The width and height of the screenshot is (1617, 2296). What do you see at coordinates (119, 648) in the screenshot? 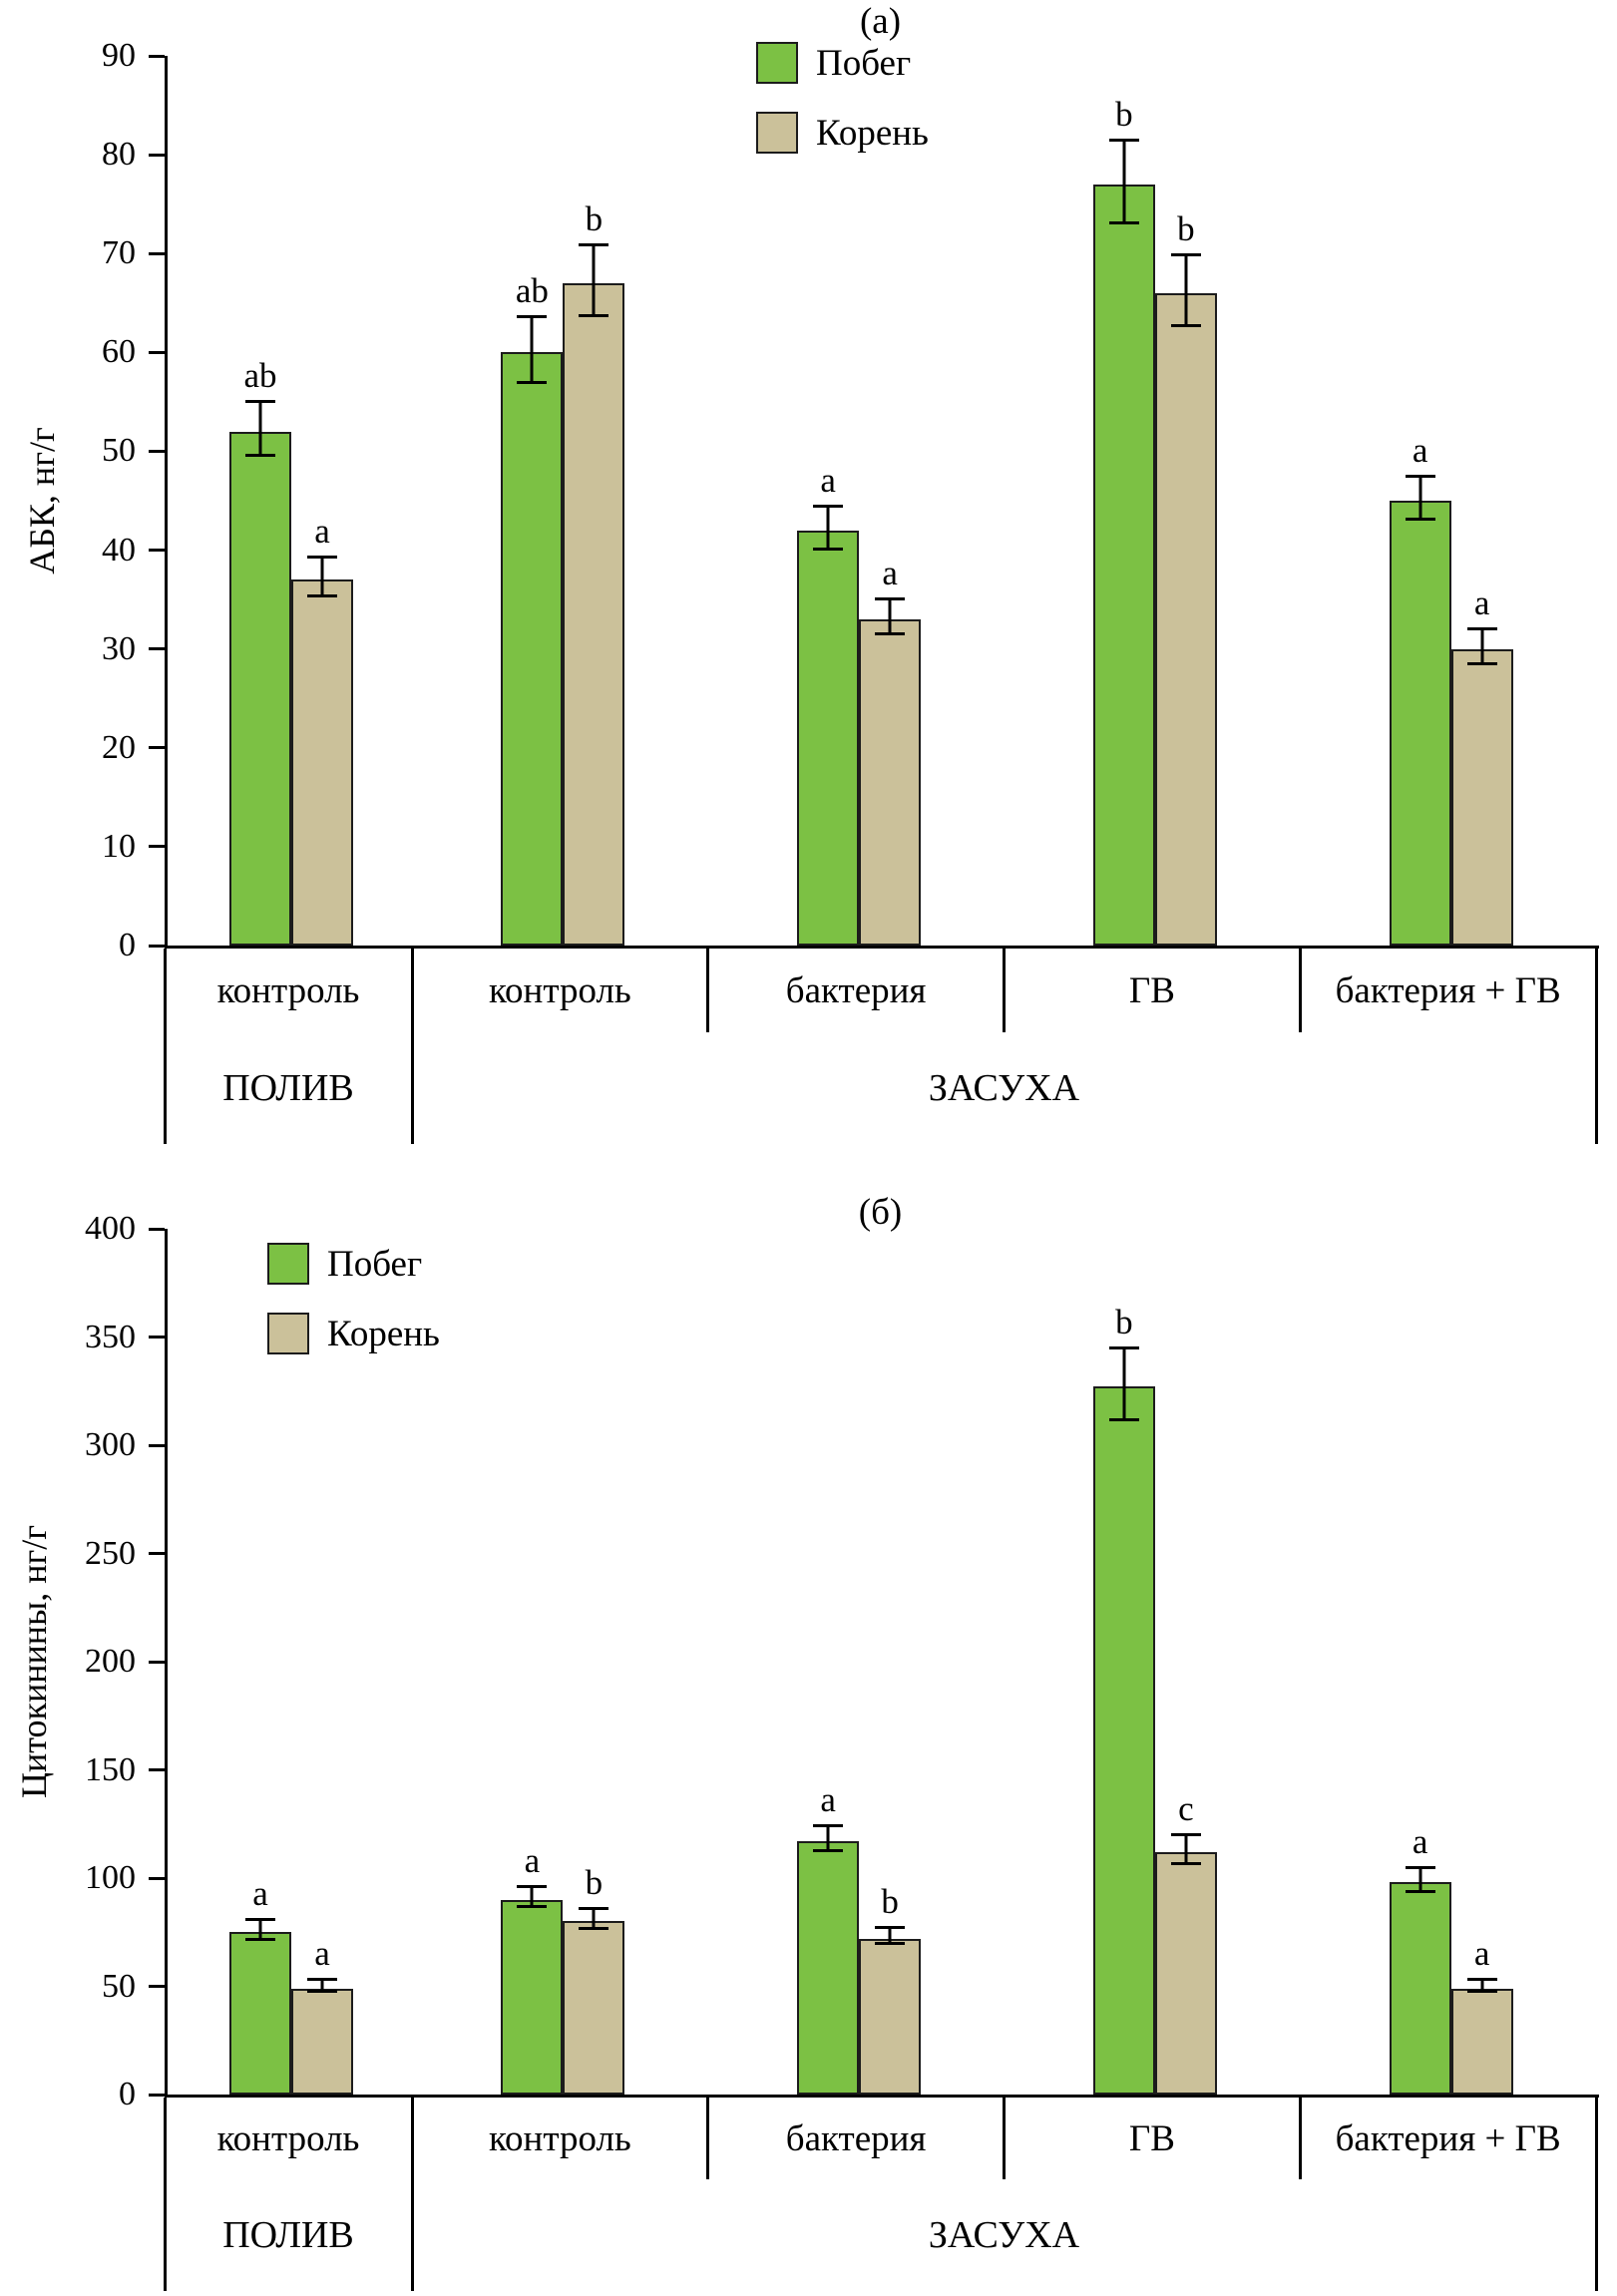
I see `y-tick-label: 30` at bounding box center [119, 648].